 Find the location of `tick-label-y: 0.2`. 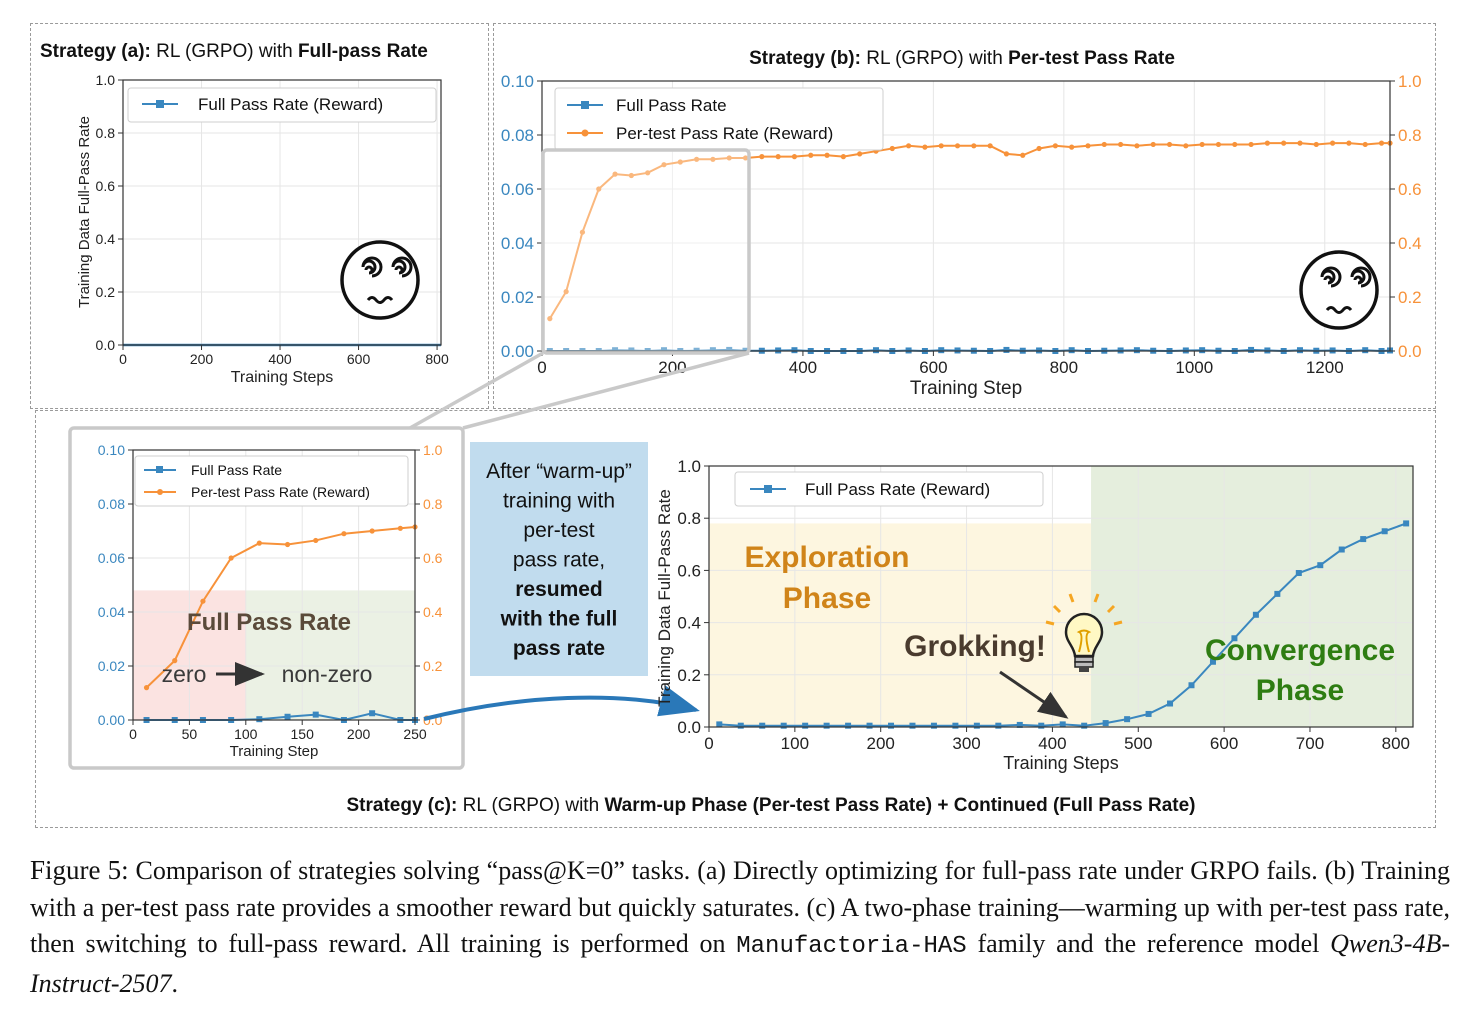

tick-label-y: 0.2 is located at coordinates (689, 675).